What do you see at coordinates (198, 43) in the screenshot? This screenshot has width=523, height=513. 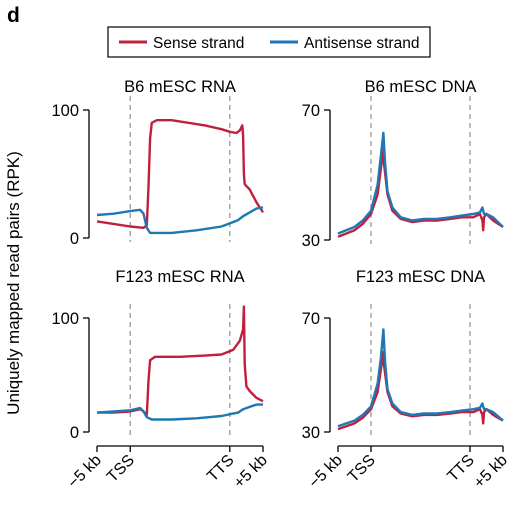 I see `legend-label-sense: Sense strand` at bounding box center [198, 43].